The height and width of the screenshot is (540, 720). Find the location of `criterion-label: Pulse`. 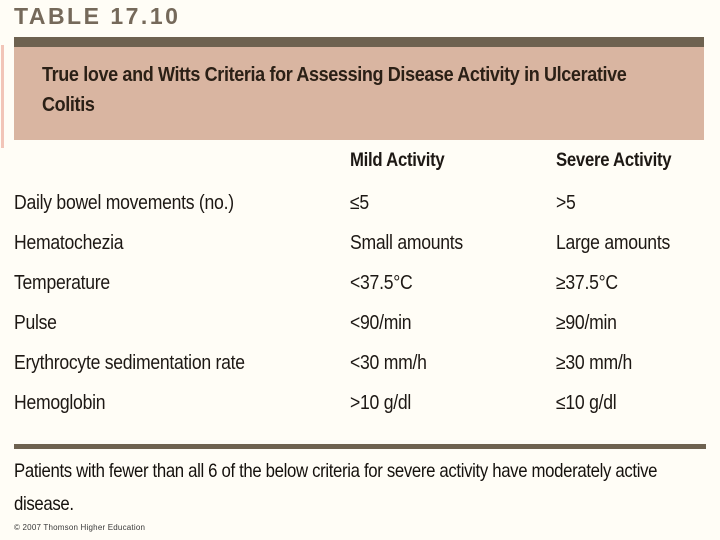

criterion-label: Pulse is located at coordinates (182, 323).